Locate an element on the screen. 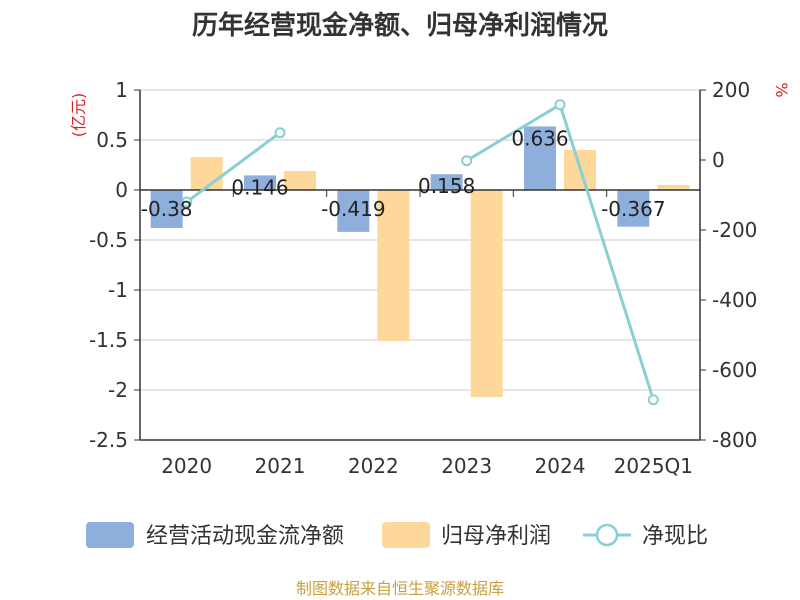 This screenshot has height=600, width=800. right-axis-tick-label: 0 is located at coordinates (718, 160).